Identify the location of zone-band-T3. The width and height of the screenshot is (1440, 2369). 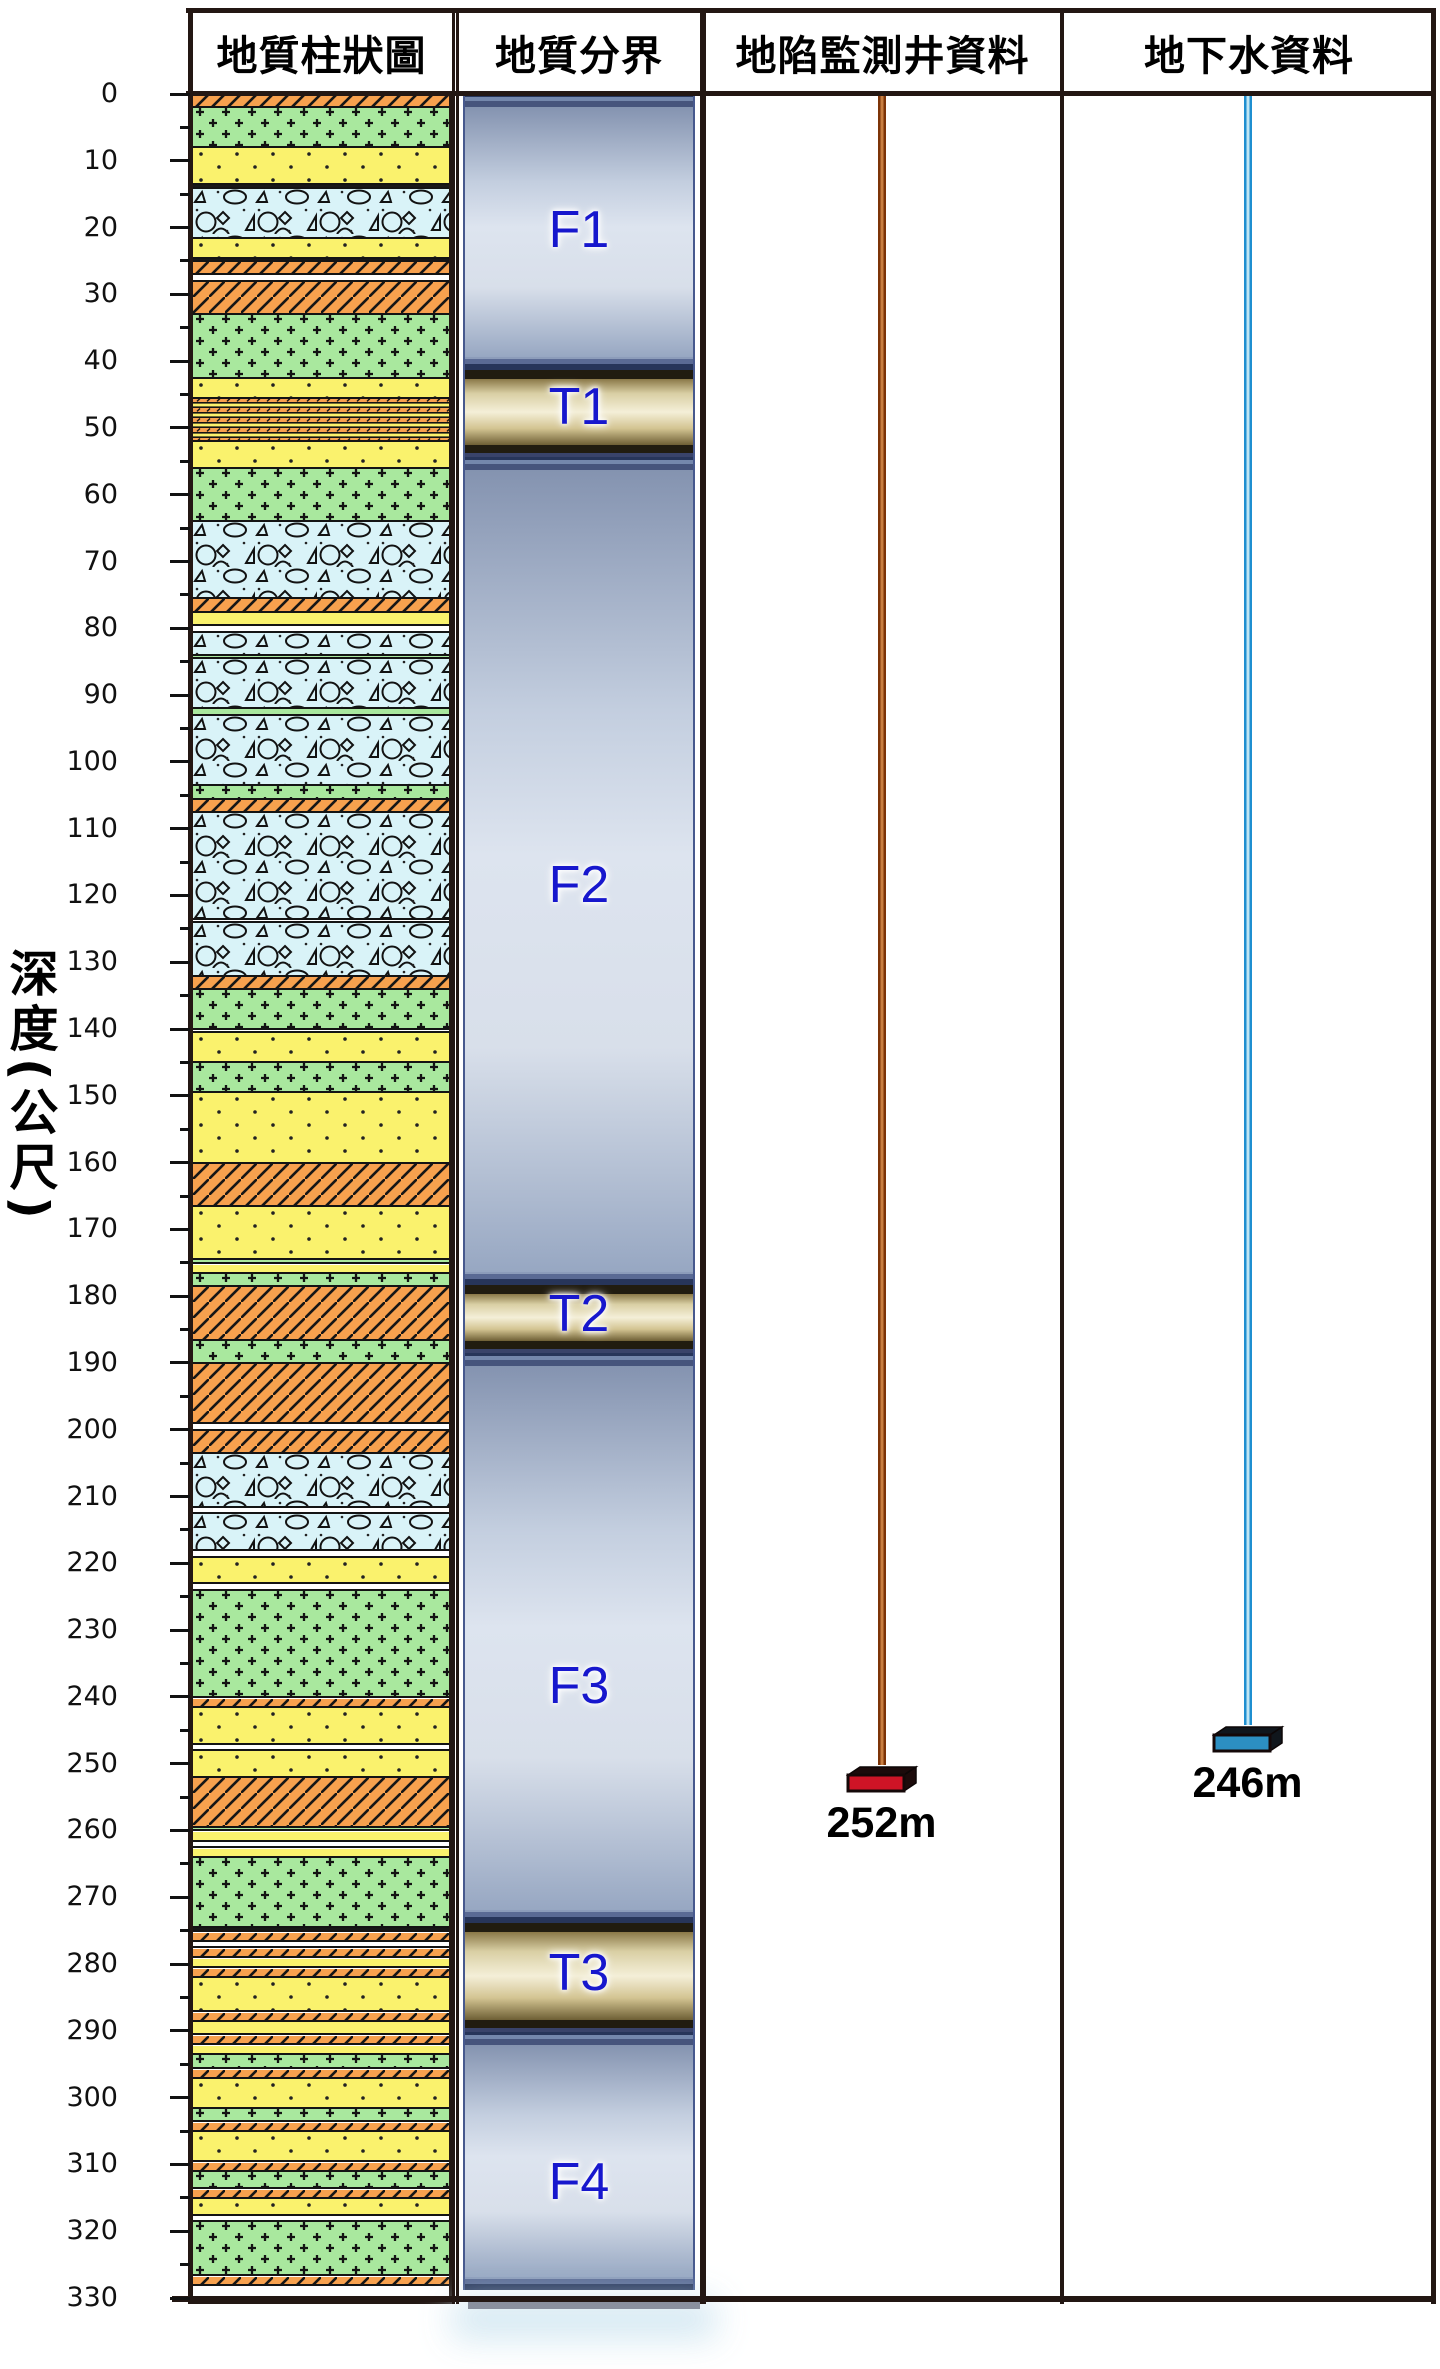
(579, 1978).